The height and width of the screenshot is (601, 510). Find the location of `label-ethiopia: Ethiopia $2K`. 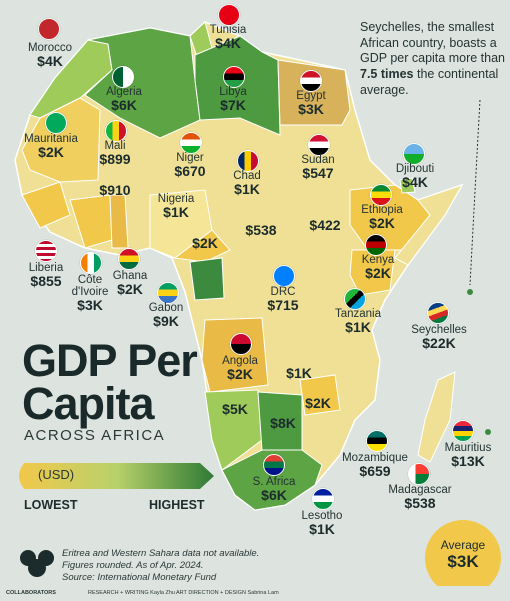

label-ethiopia: Ethiopia $2K is located at coordinates (382, 218).